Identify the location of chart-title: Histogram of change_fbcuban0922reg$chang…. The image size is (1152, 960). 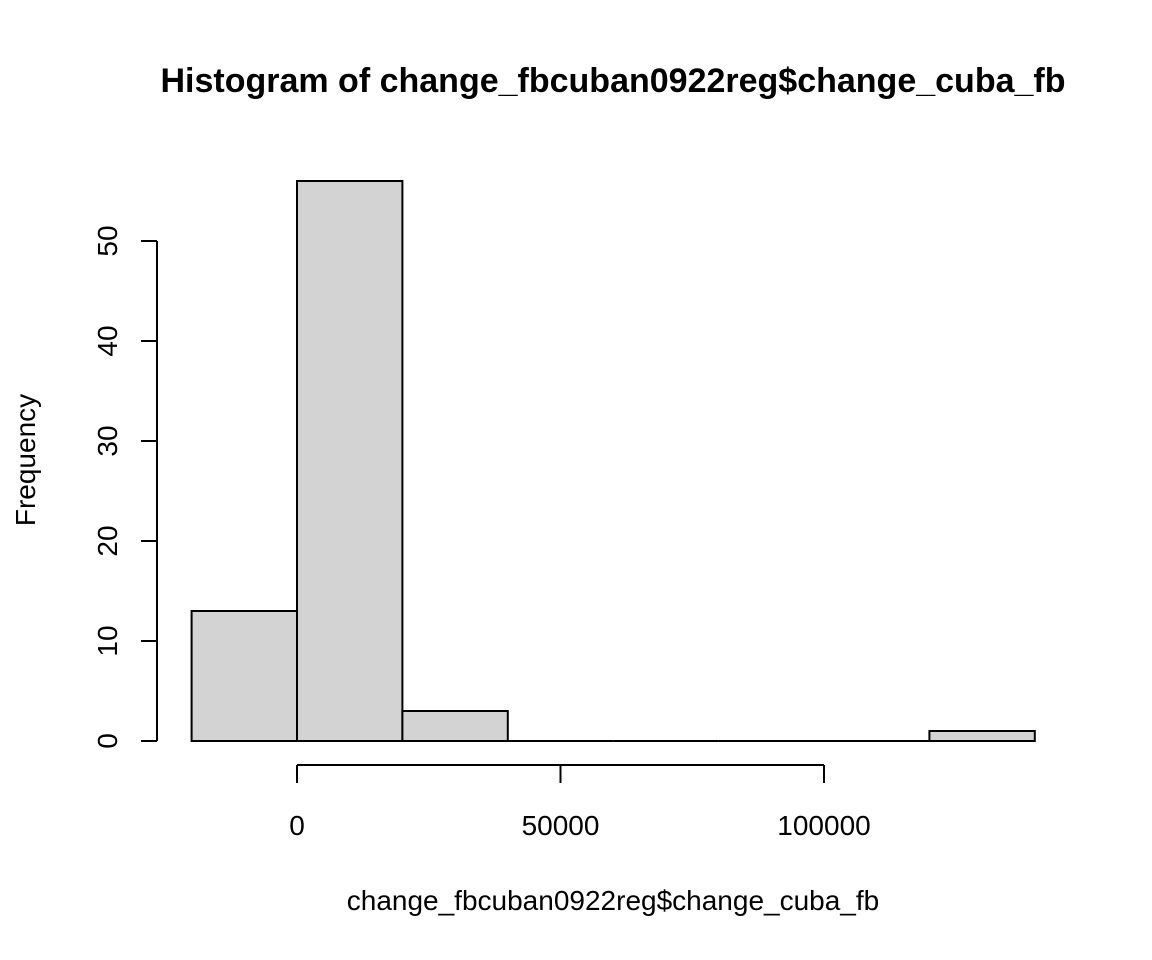
(612, 81).